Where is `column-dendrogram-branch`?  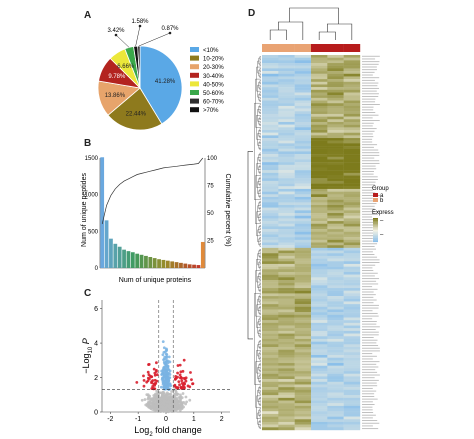 column-dendrogram-branch is located at coordinates (327, 35).